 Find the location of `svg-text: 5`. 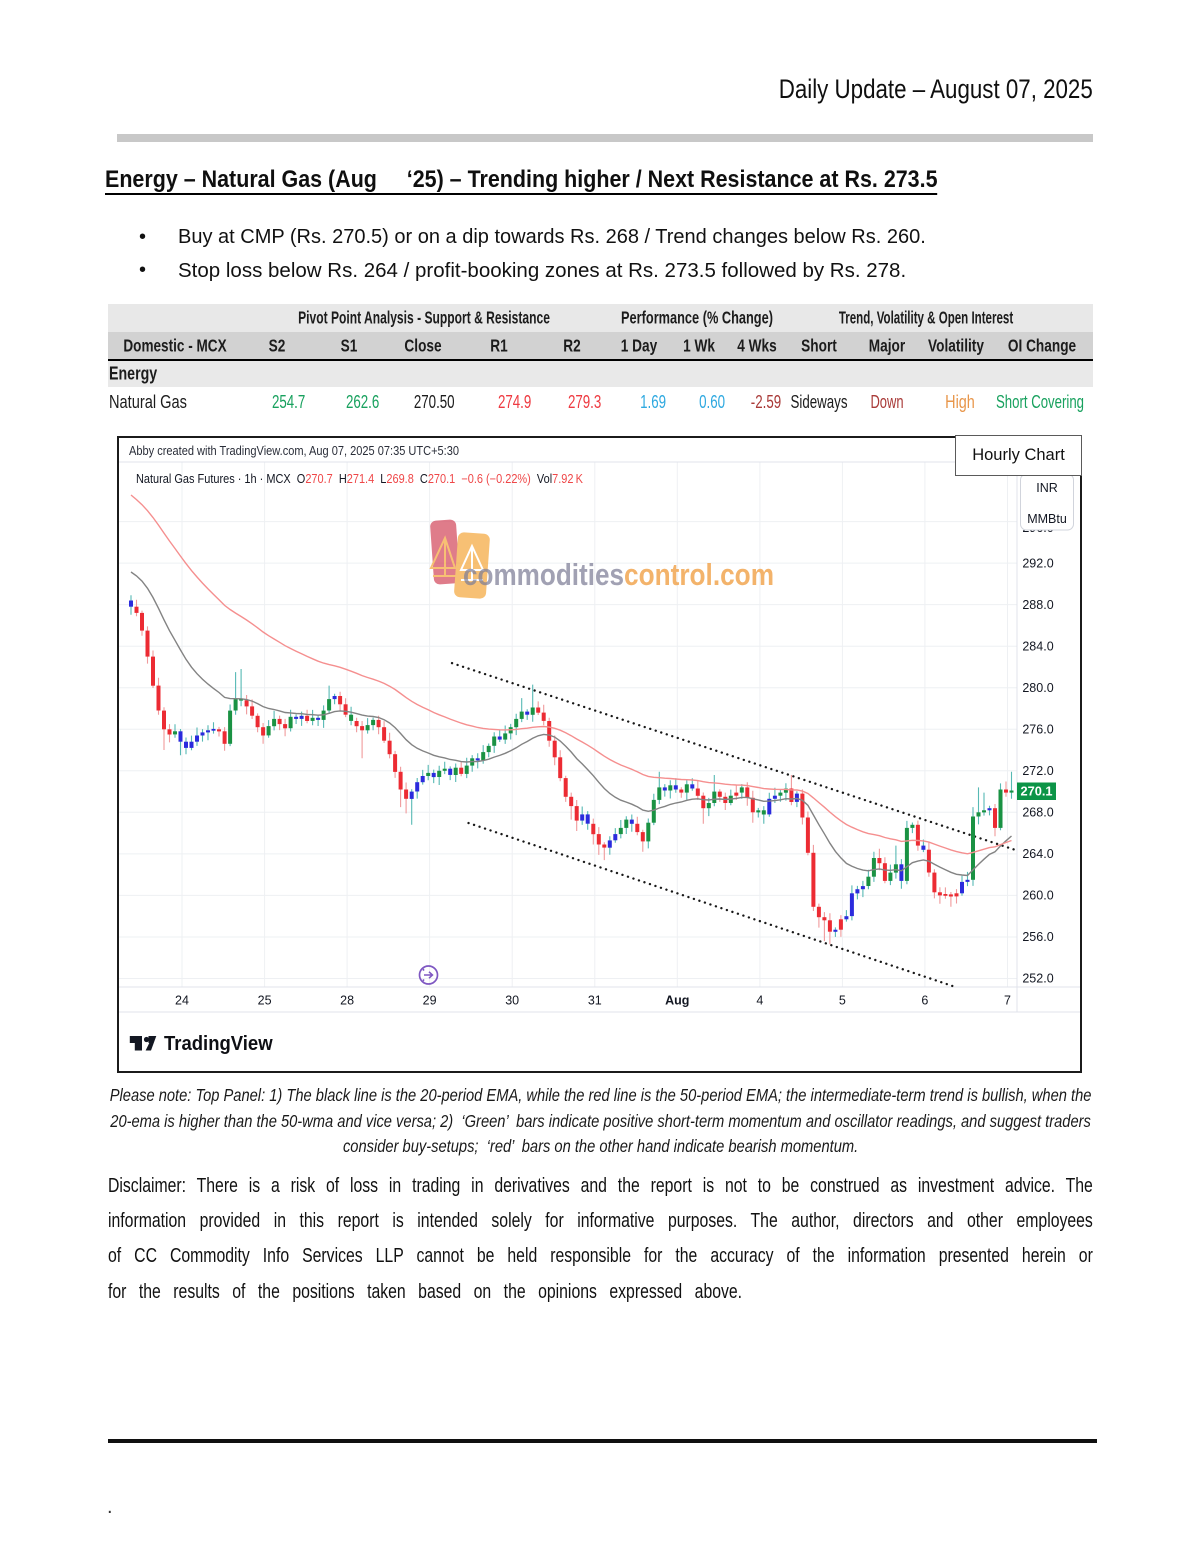

svg-text: 5 is located at coordinates (842, 1001).